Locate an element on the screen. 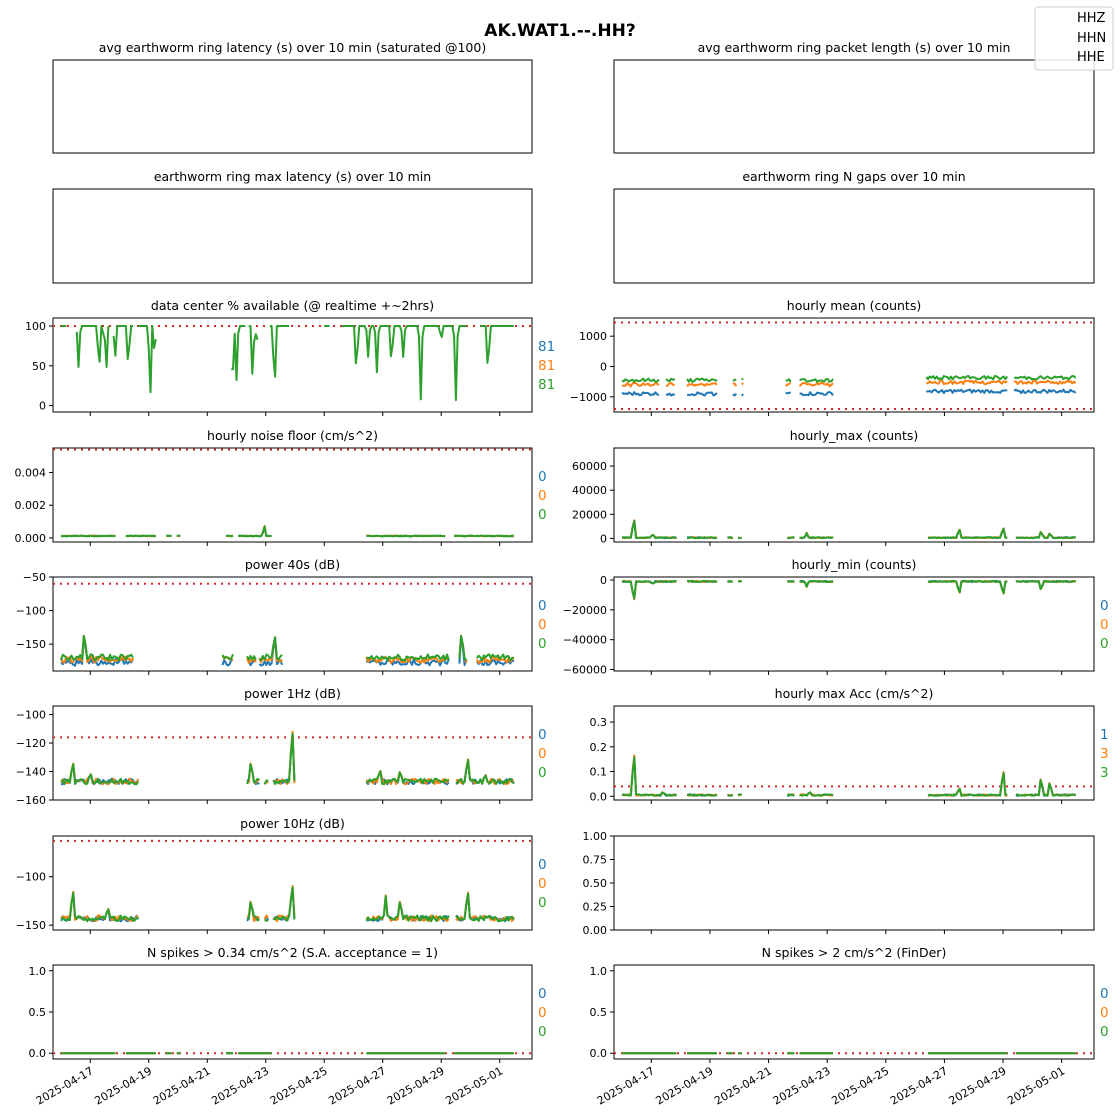 The height and width of the screenshot is (1120, 1120). panel-title: earthworm ring N gaps over 10 min is located at coordinates (853, 176).